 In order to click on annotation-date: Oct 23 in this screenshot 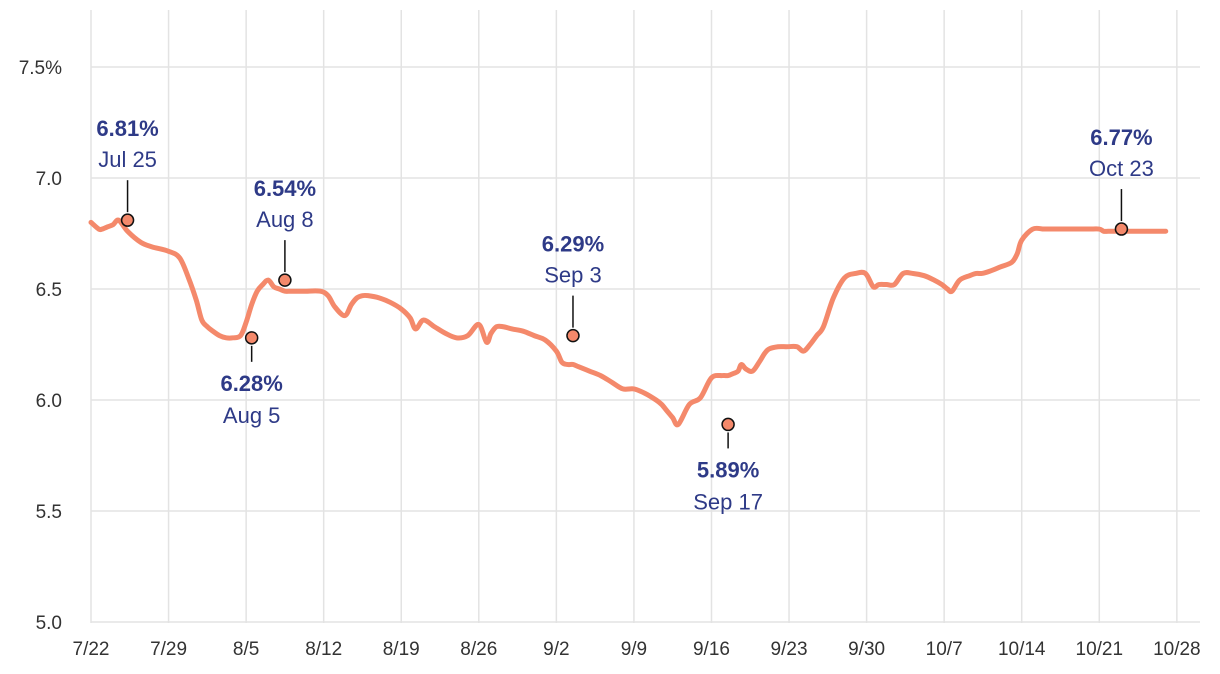, I will do `click(1121, 168)`.